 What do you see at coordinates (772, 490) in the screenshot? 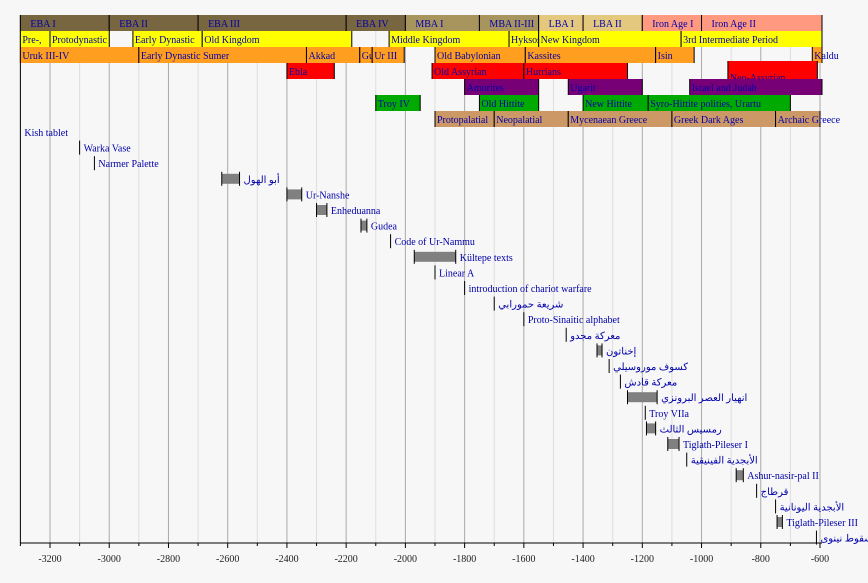
I see `event-23: قرطاج` at bounding box center [772, 490].